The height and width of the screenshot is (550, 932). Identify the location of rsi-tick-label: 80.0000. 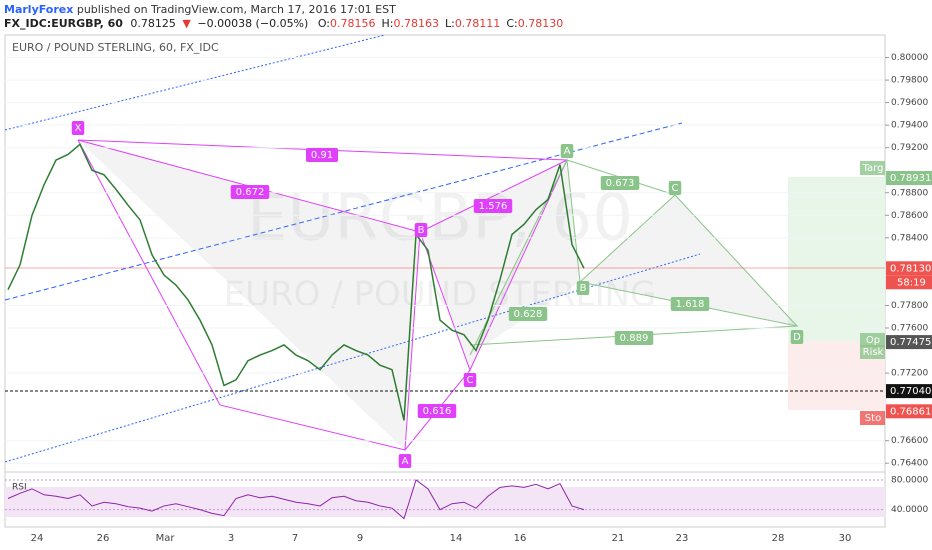
(909, 480).